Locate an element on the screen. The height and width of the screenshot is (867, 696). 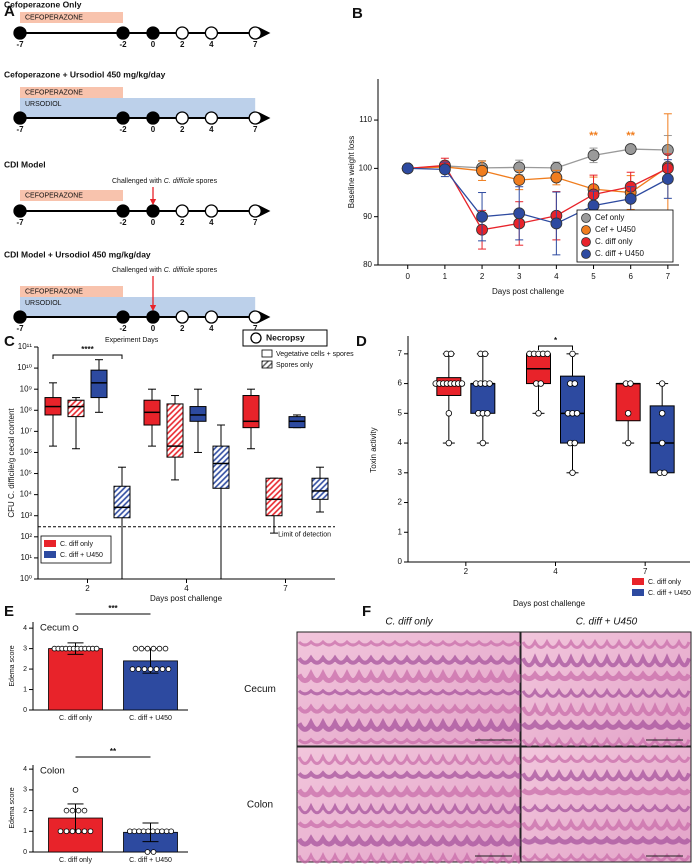
y-tick-label: 110 is located at coordinates (365, 119).